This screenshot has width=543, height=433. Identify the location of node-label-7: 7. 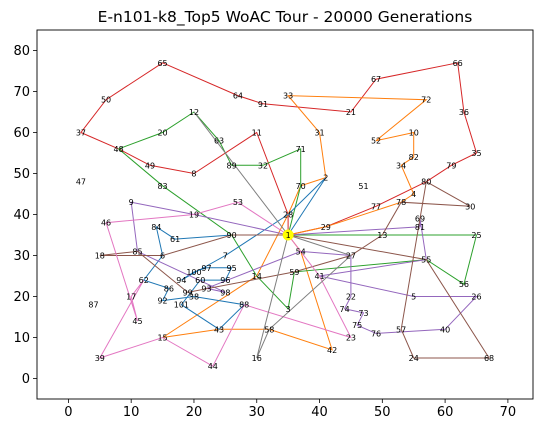
(225, 256).